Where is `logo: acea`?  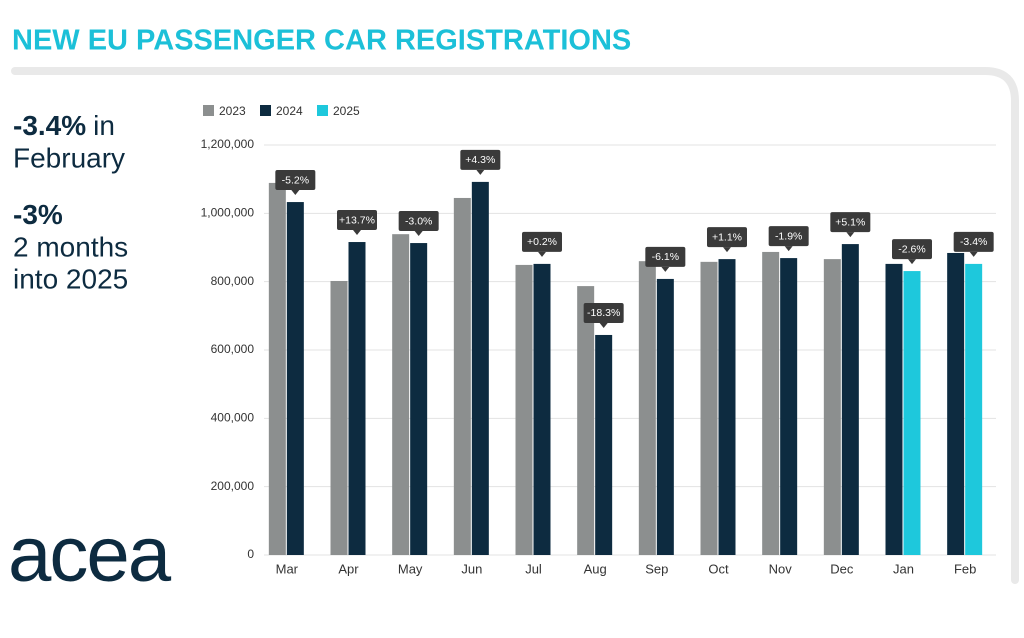
logo: acea is located at coordinates (90, 554).